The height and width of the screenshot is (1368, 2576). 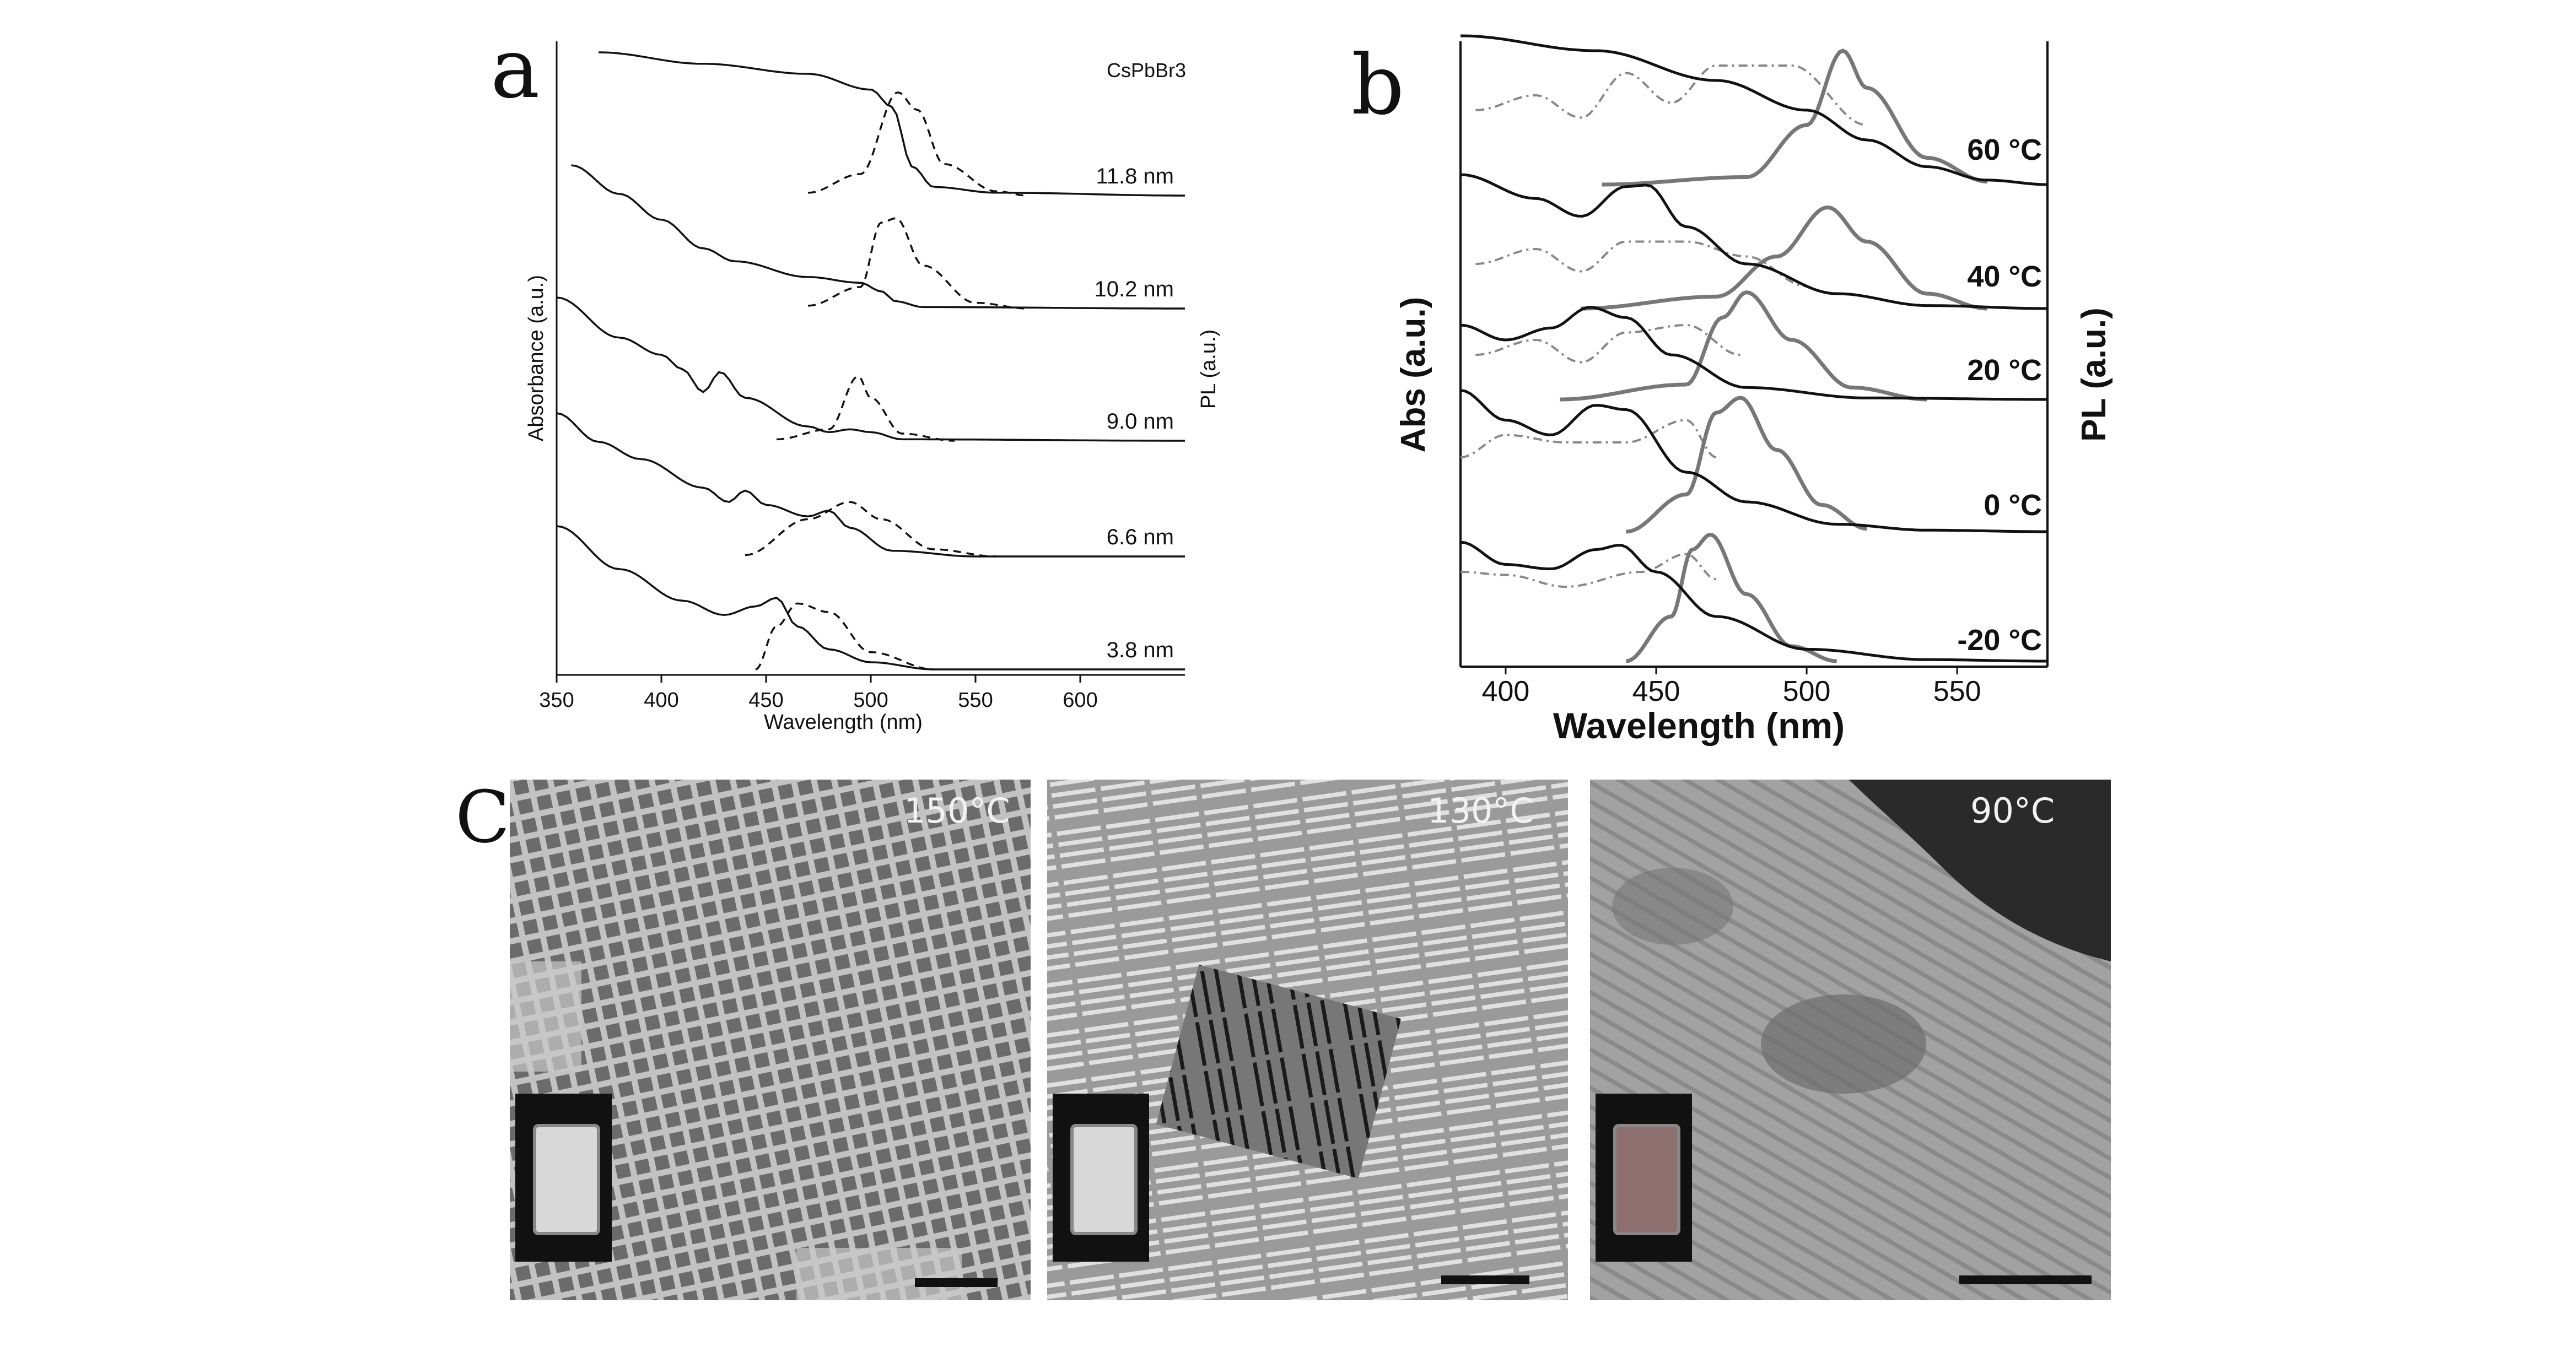 I want to click on x-tick-label-a: 450, so click(x=766, y=700).